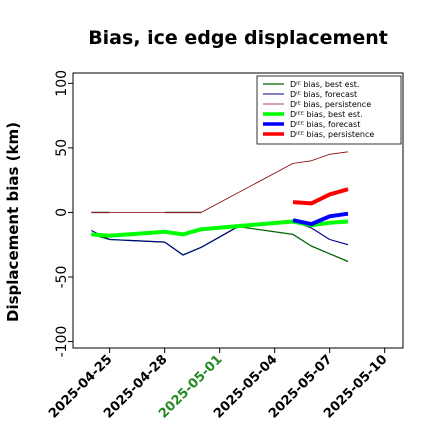  I want to click on chart-title: Bias, ice edge displacement, so click(238, 38).